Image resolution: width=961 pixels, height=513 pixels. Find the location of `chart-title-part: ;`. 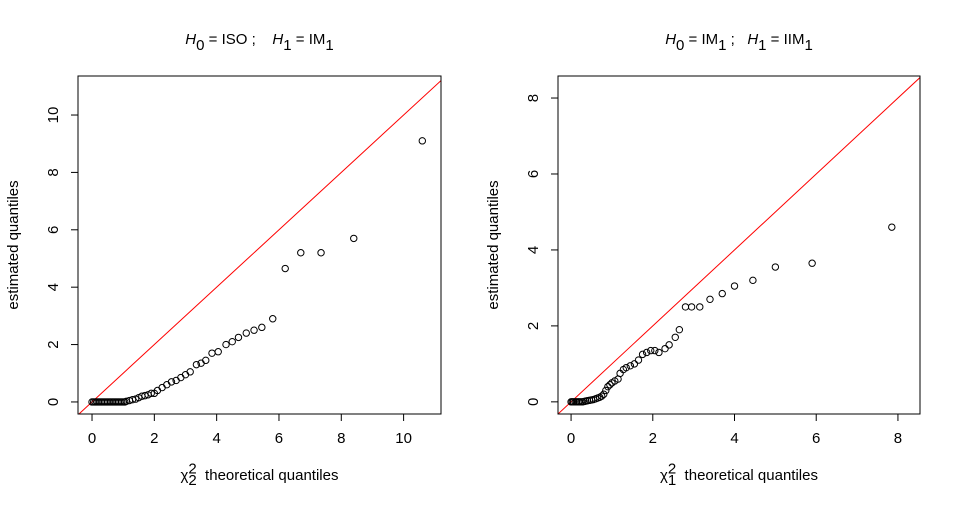

chart-title-part: ; is located at coordinates (736, 39).